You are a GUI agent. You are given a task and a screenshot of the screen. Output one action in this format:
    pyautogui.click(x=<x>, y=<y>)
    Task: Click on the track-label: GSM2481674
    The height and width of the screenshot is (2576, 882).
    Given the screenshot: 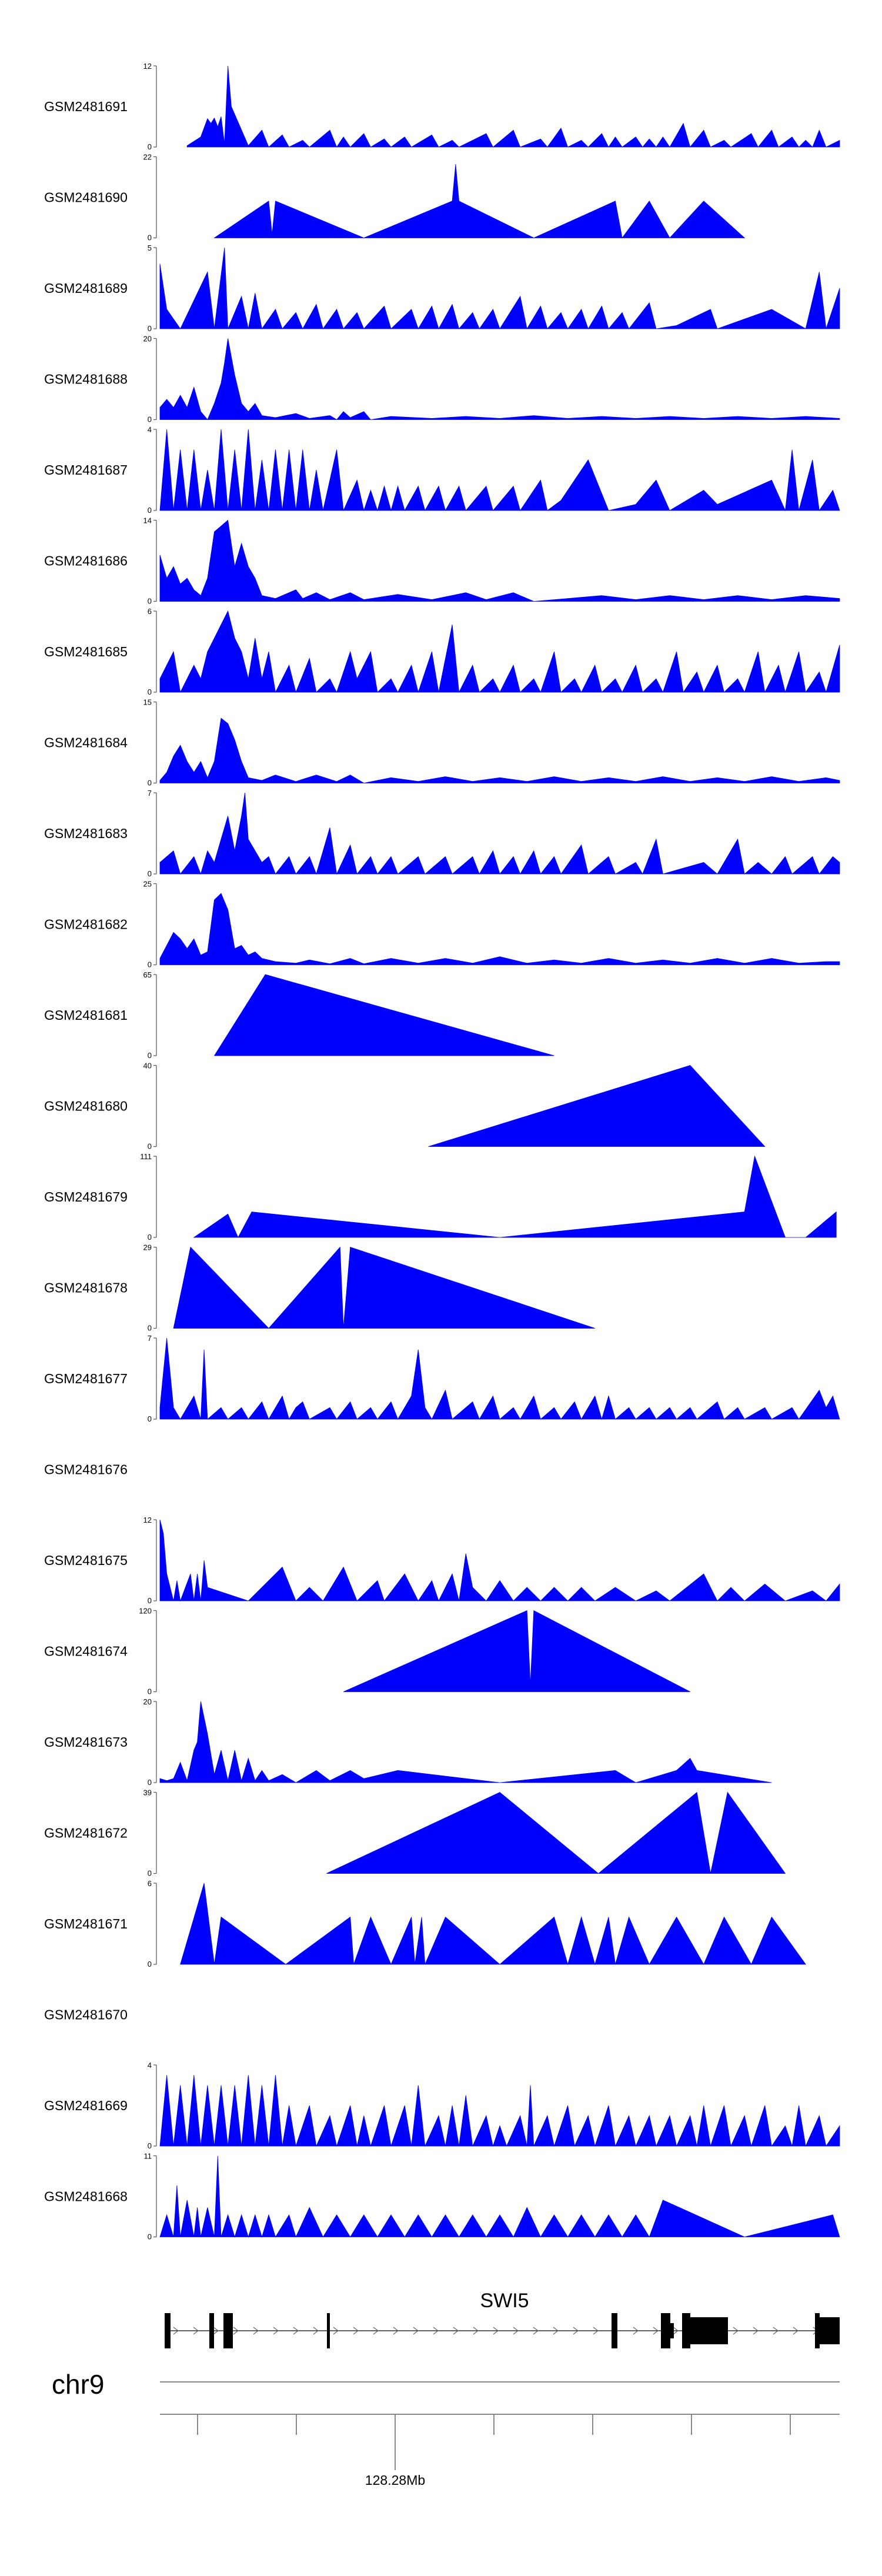 What is the action you would take?
    pyautogui.click(x=86, y=1651)
    